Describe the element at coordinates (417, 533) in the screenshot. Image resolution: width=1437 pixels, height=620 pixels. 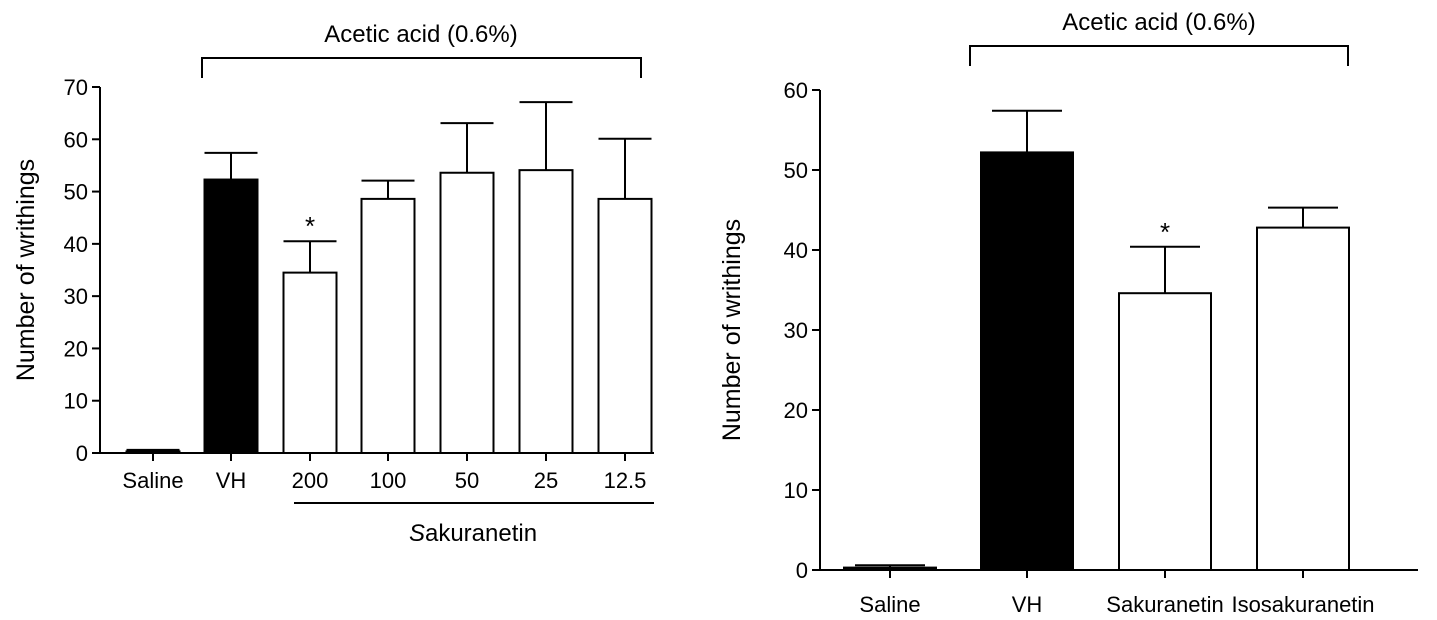
I see `group-label-italic: S` at that location.